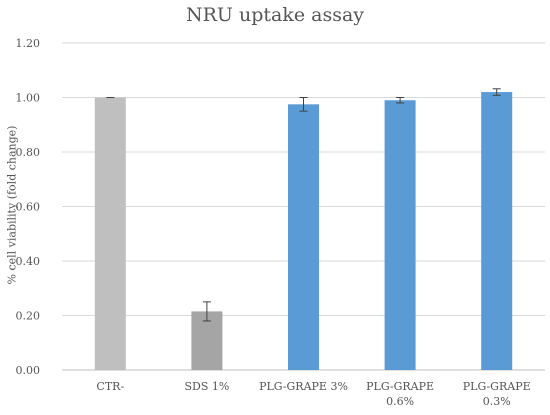 The image size is (550, 415). What do you see at coordinates (28, 261) in the screenshot?
I see `y-tick-label: 0.40` at bounding box center [28, 261].